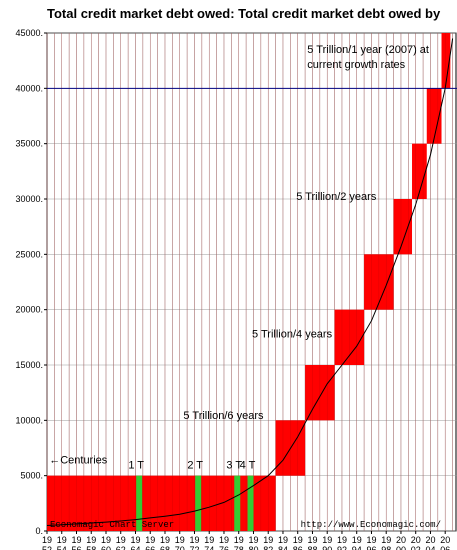 The height and width of the screenshot is (550, 457). I want to click on annotation: 5 Trillion/4 years, so click(292, 334).